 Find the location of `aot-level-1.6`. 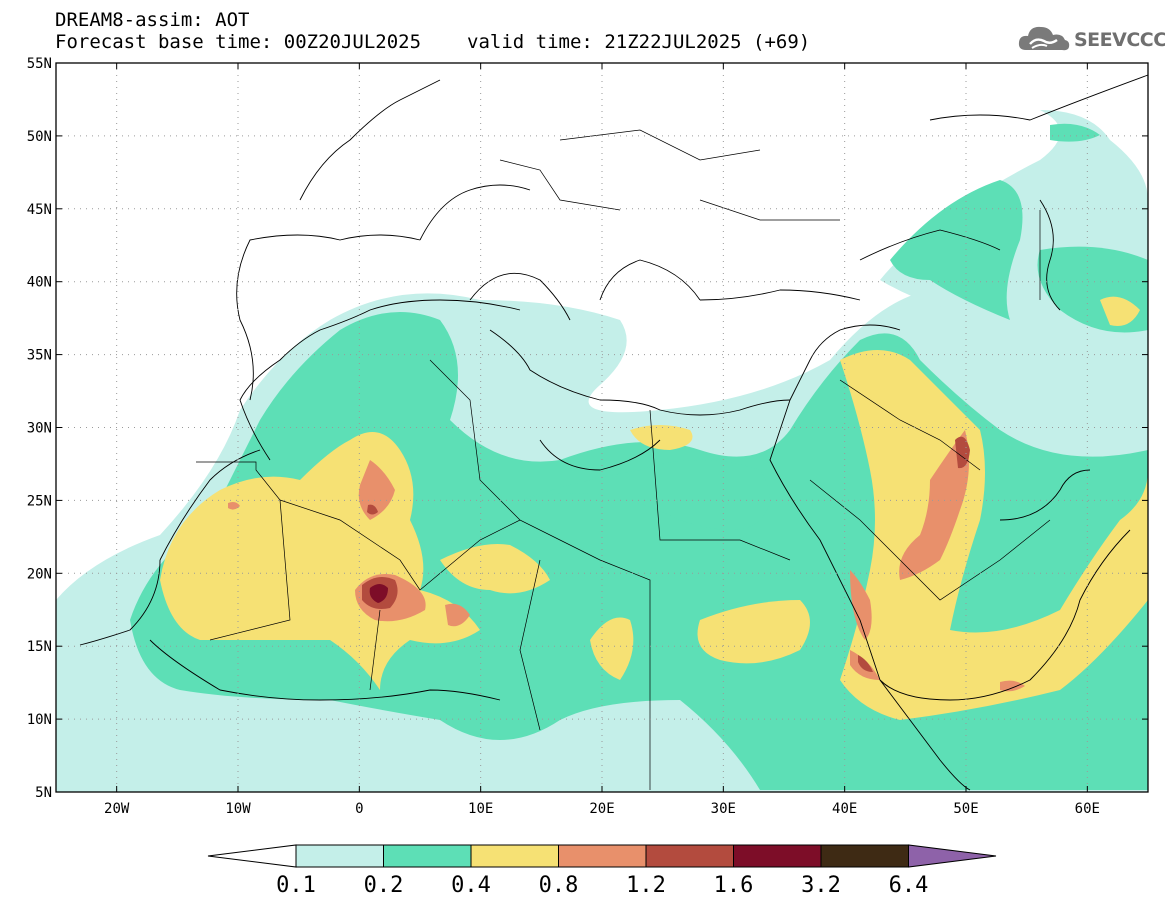

aot-level-1.6 is located at coordinates (378, 593).